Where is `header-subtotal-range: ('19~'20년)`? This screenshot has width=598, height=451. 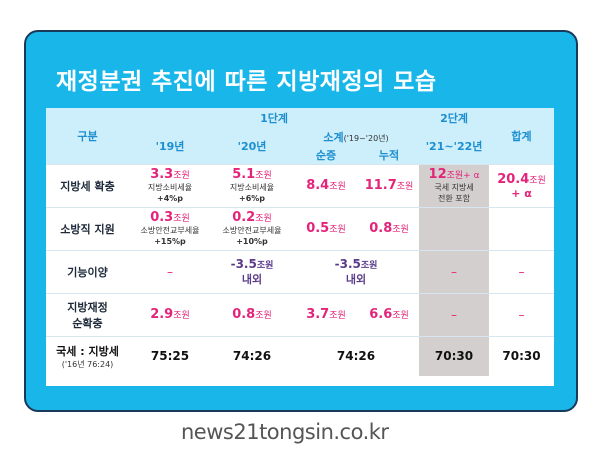
header-subtotal-range: ('19~'20년) is located at coordinates (366, 138).